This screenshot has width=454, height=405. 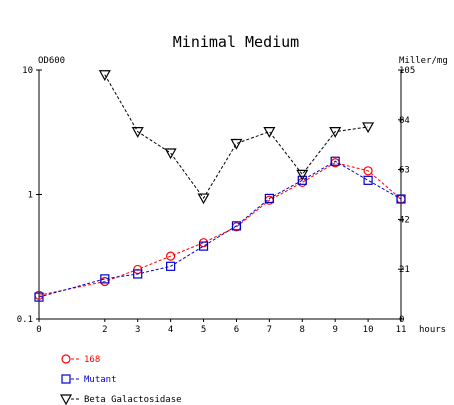 I want to click on right-axis-tick-label: 105, so click(x=407, y=71).